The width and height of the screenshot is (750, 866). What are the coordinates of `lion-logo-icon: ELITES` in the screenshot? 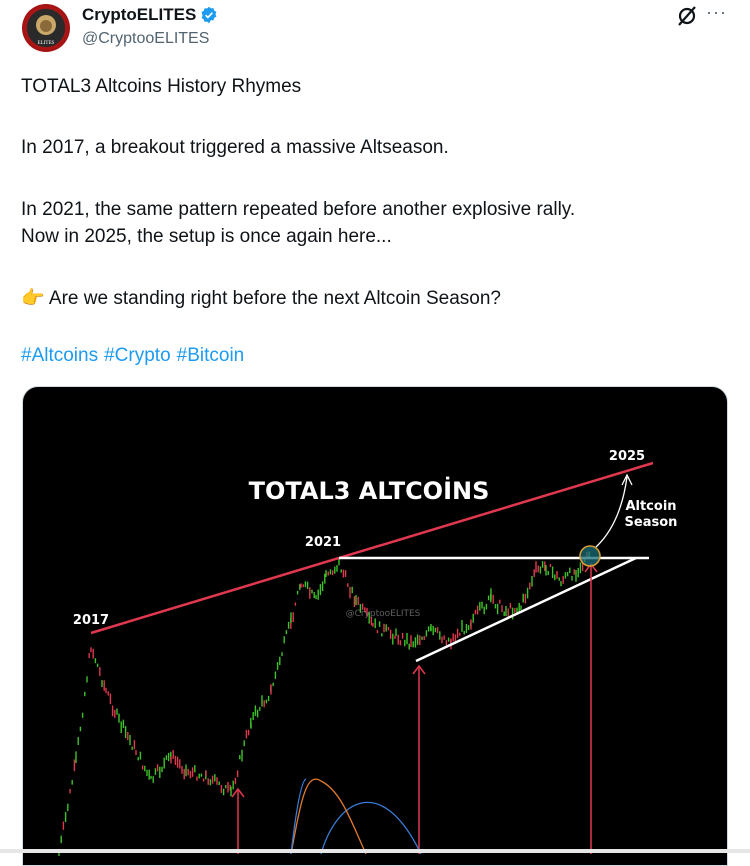 It's located at (46, 30).